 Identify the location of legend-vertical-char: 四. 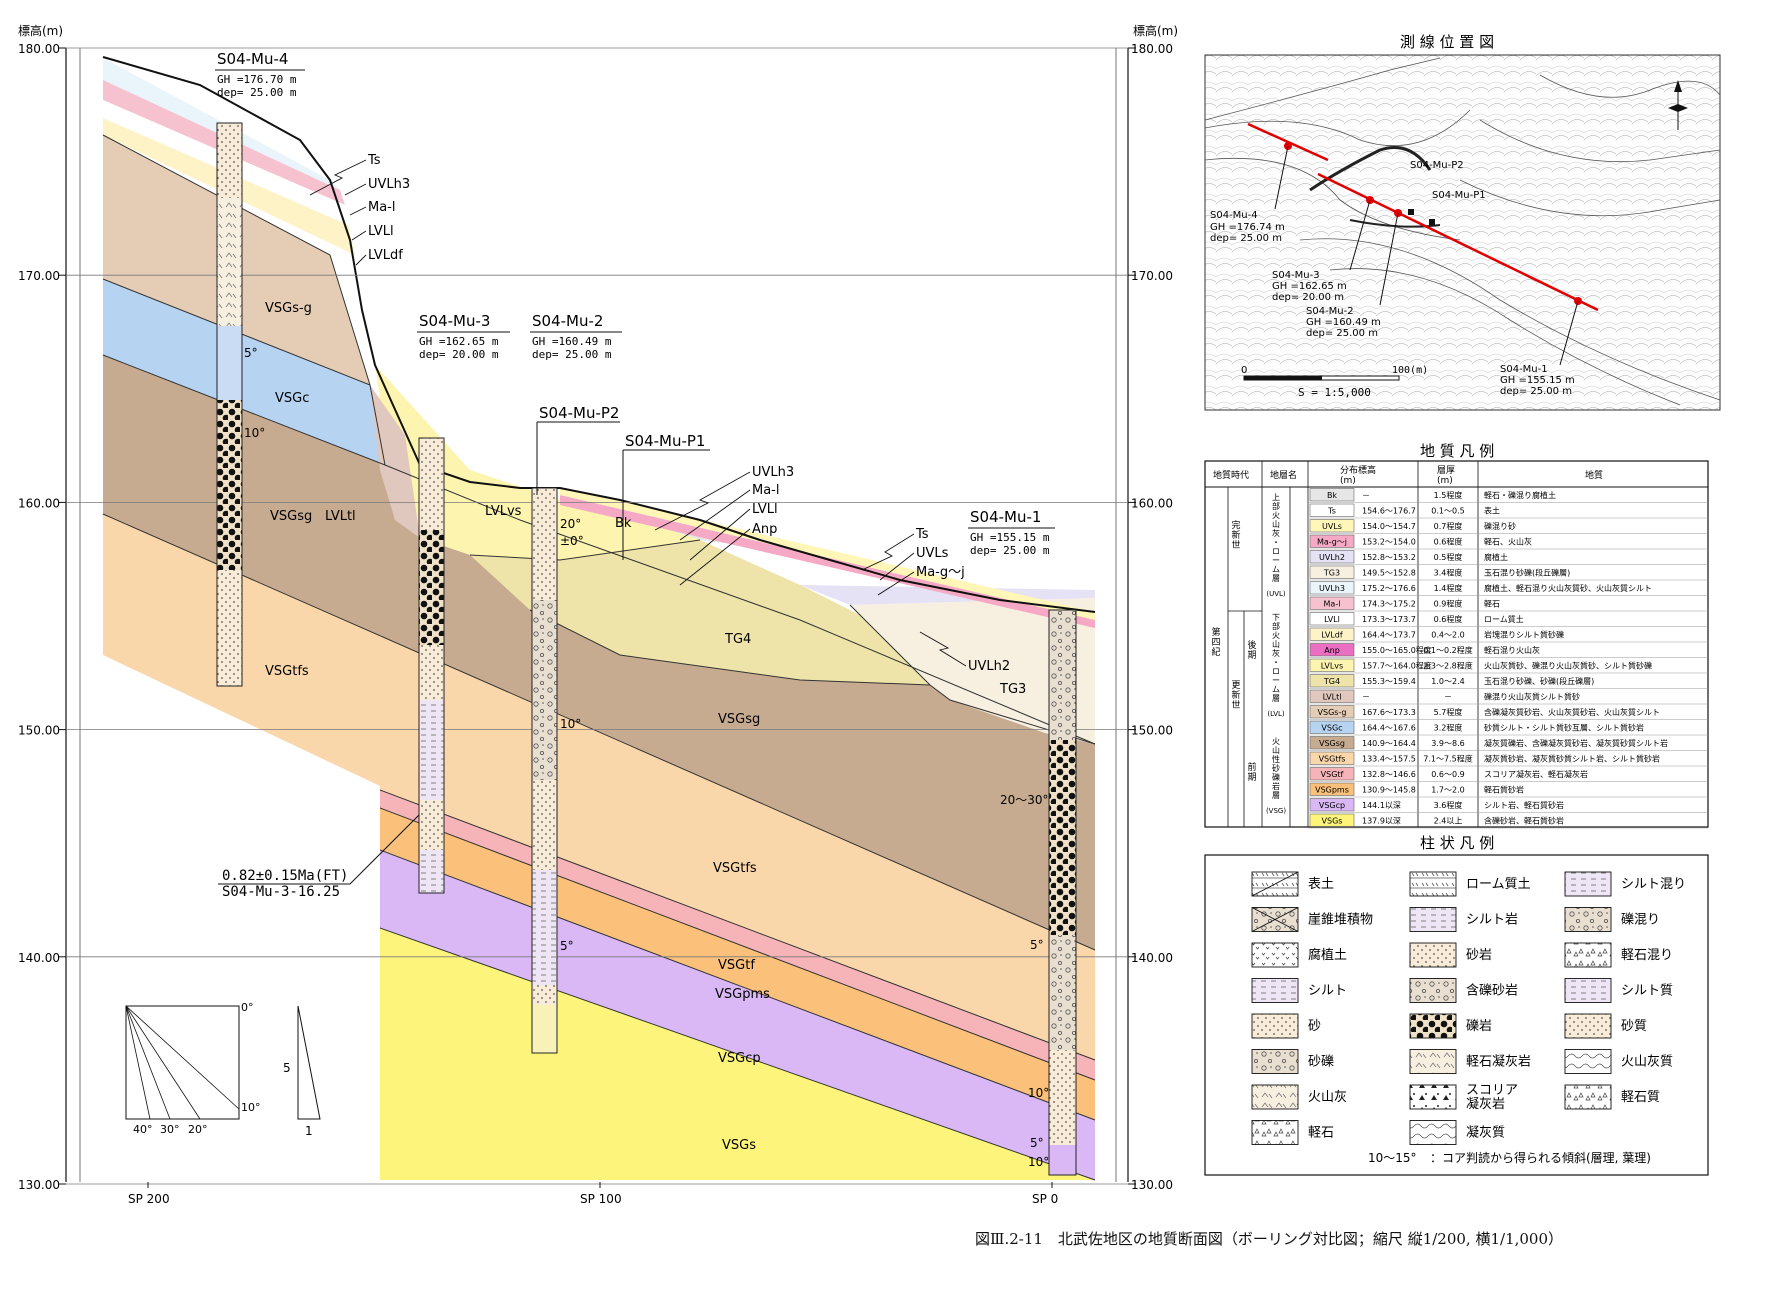
(1215, 643).